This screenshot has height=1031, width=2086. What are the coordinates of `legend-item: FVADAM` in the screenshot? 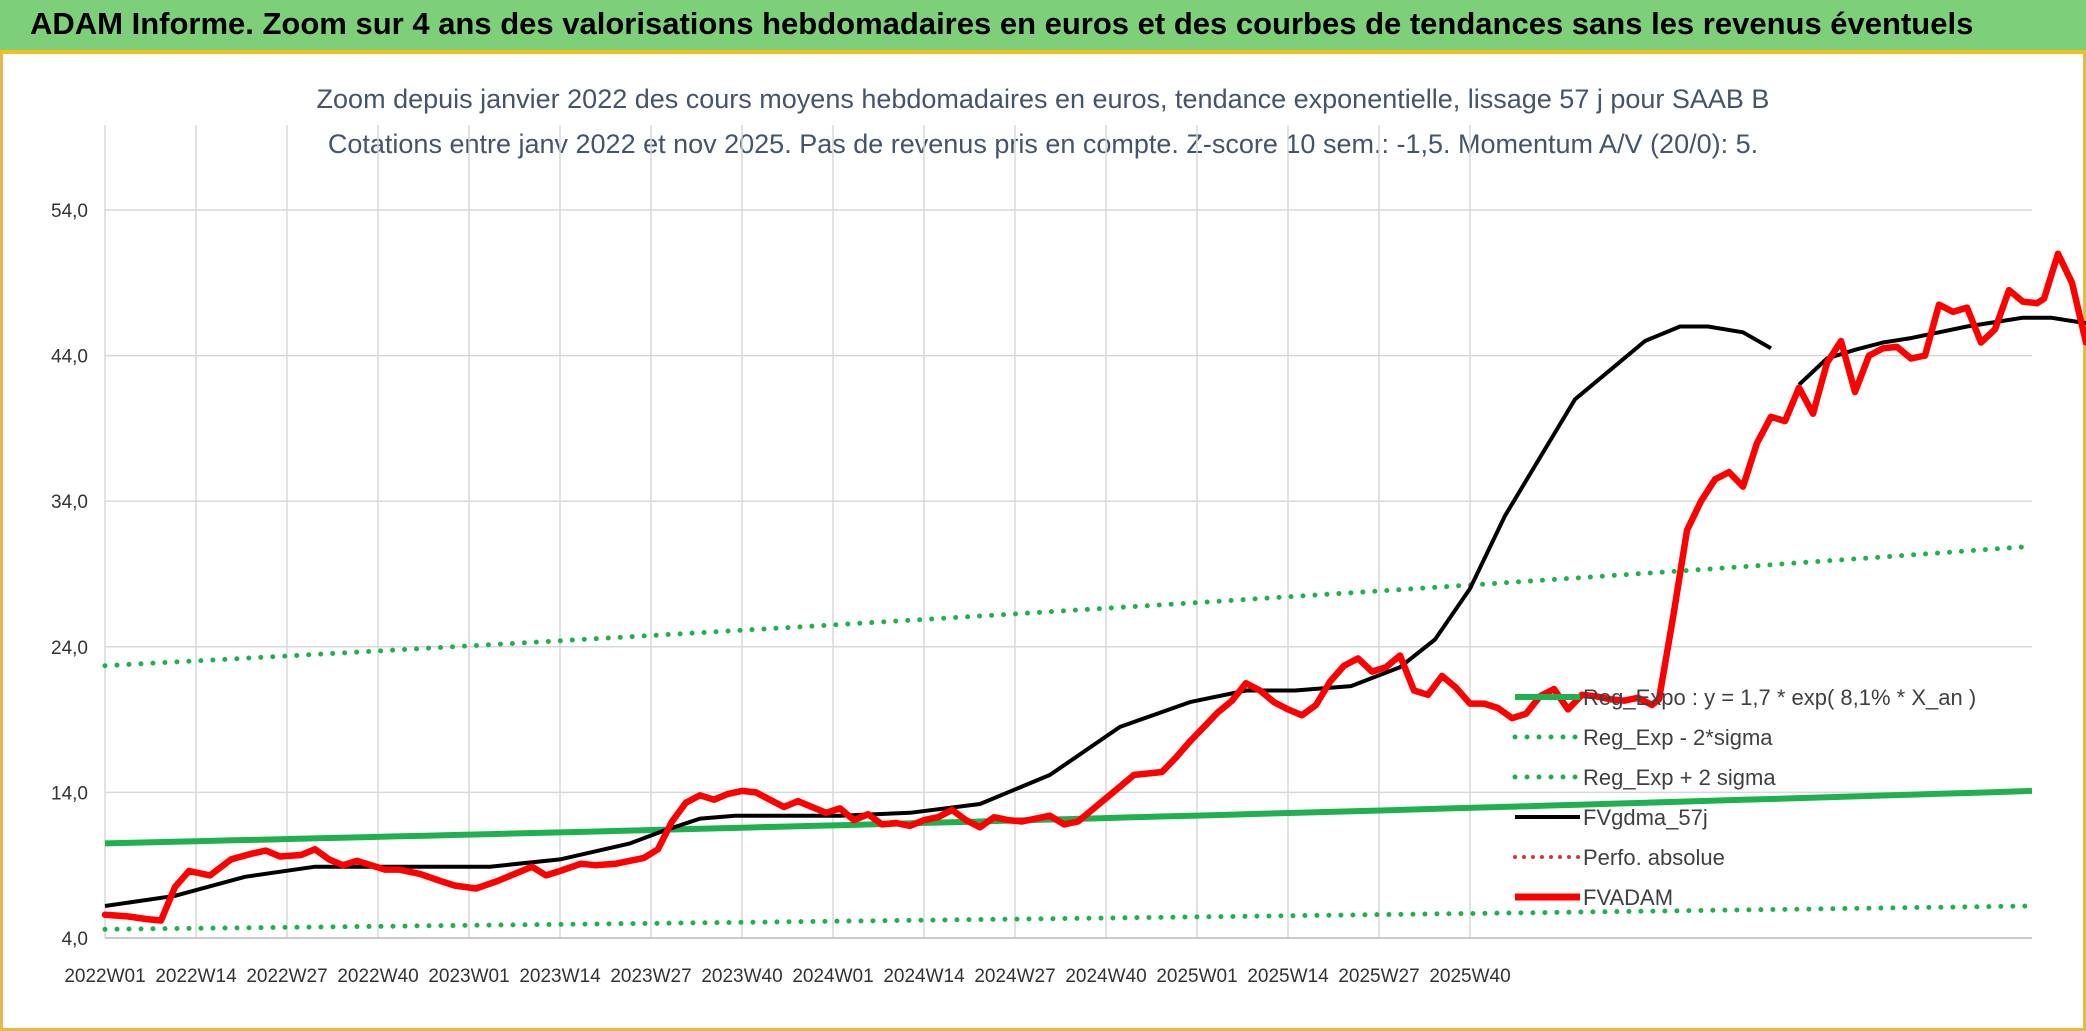 It's located at (1594, 897).